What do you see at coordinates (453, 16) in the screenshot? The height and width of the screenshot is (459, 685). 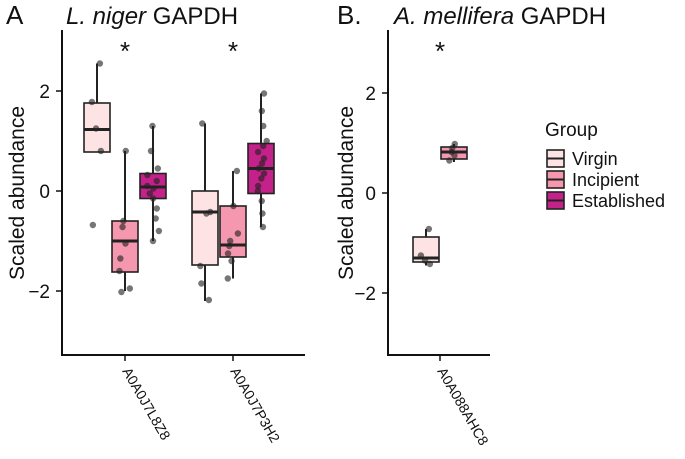 I see `panel-b-title-species: A. mellifera` at bounding box center [453, 16].